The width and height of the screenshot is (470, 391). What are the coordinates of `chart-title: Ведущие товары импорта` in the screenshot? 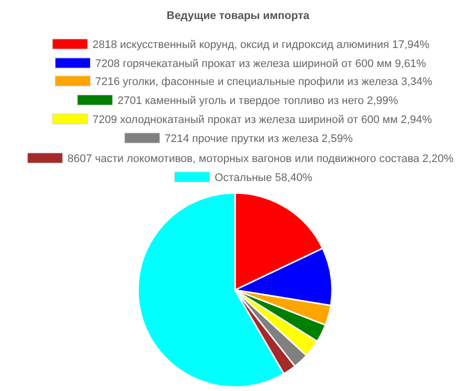 It's located at (238, 16).